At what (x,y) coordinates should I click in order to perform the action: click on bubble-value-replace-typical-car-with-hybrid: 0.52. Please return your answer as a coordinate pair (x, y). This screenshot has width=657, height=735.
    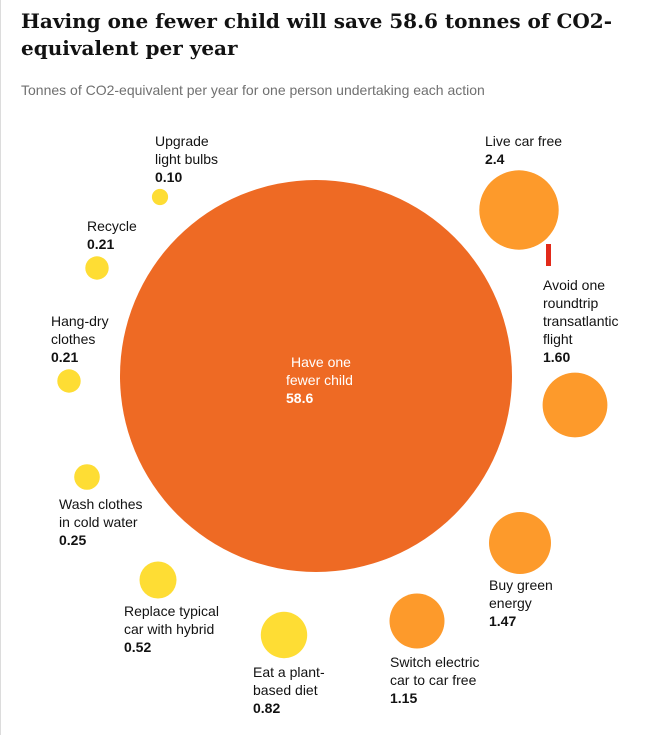
    Looking at the image, I should click on (137, 647).